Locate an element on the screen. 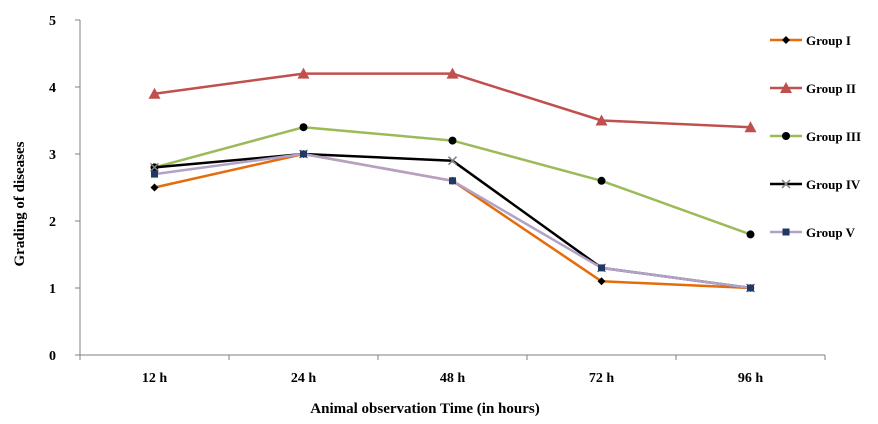 The width and height of the screenshot is (878, 424). x-tick-label: 48 h is located at coordinates (453, 378).